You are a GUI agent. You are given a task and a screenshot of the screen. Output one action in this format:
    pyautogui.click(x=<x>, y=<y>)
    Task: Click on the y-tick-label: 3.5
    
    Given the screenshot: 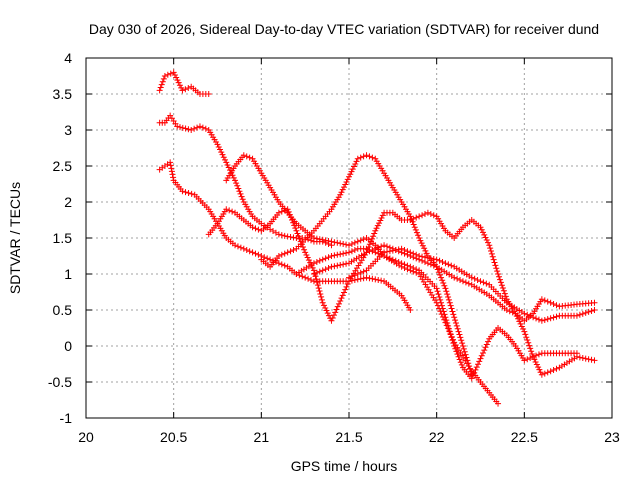 What is the action you would take?
    pyautogui.click(x=63, y=94)
    